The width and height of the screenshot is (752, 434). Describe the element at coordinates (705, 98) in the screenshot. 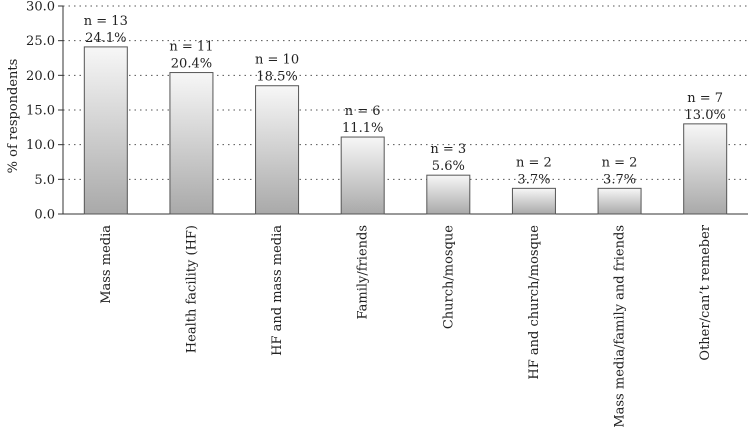

I see `bar-n-label: n = 7` at that location.